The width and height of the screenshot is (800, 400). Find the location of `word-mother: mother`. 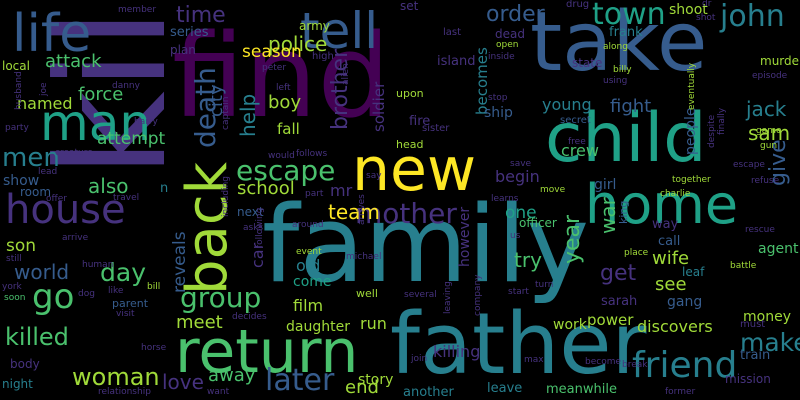

word-mother: mother is located at coordinates (406, 213).